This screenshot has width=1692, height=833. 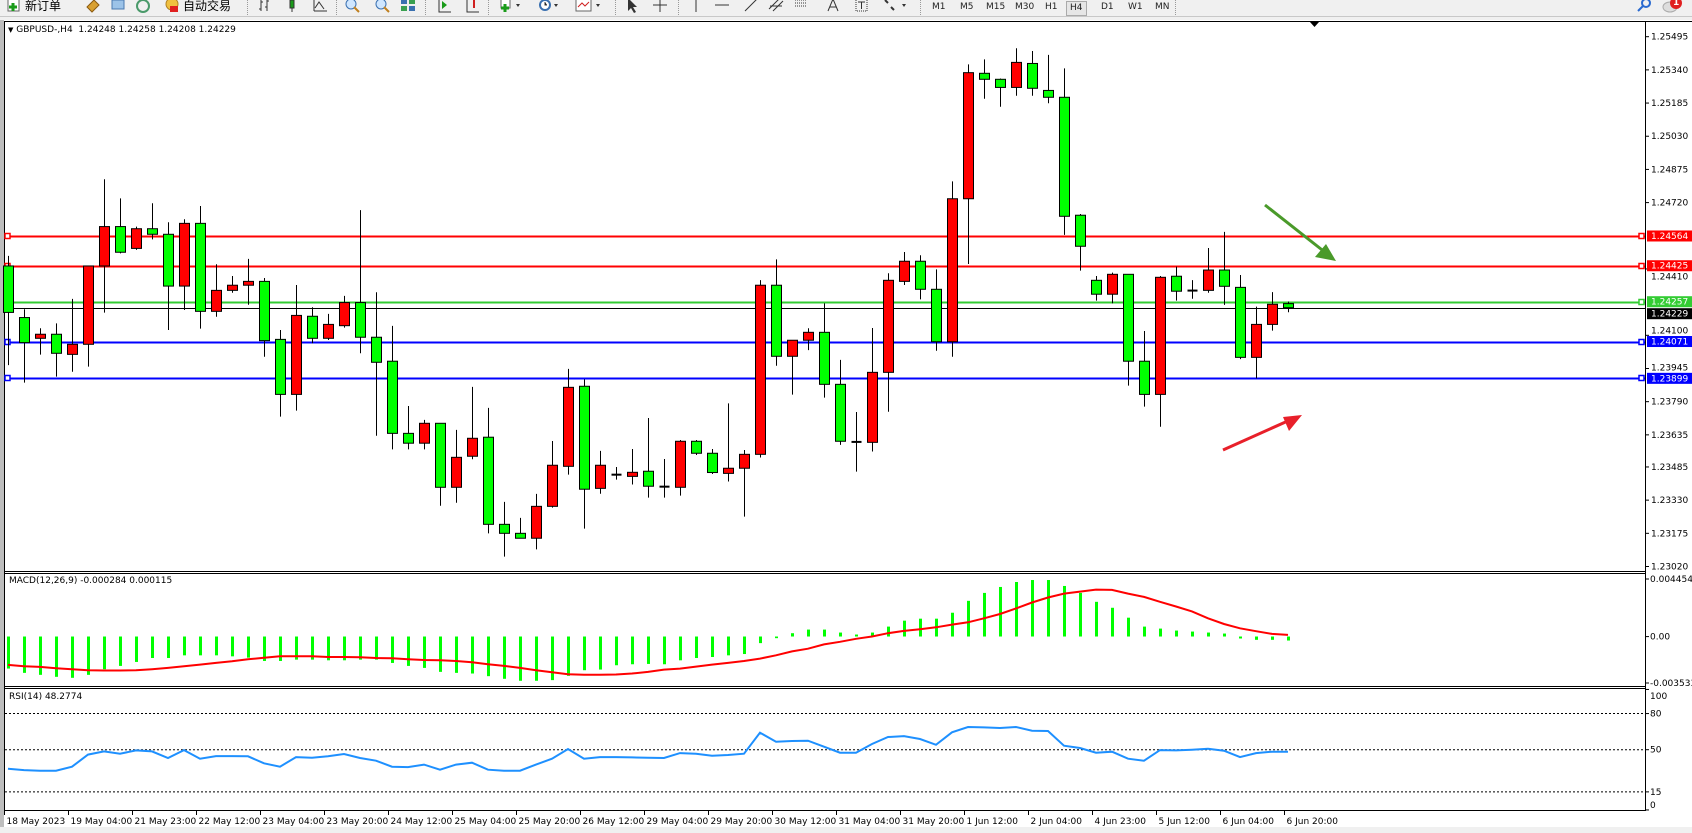 I want to click on left-gutter, so click(x=2, y=423).